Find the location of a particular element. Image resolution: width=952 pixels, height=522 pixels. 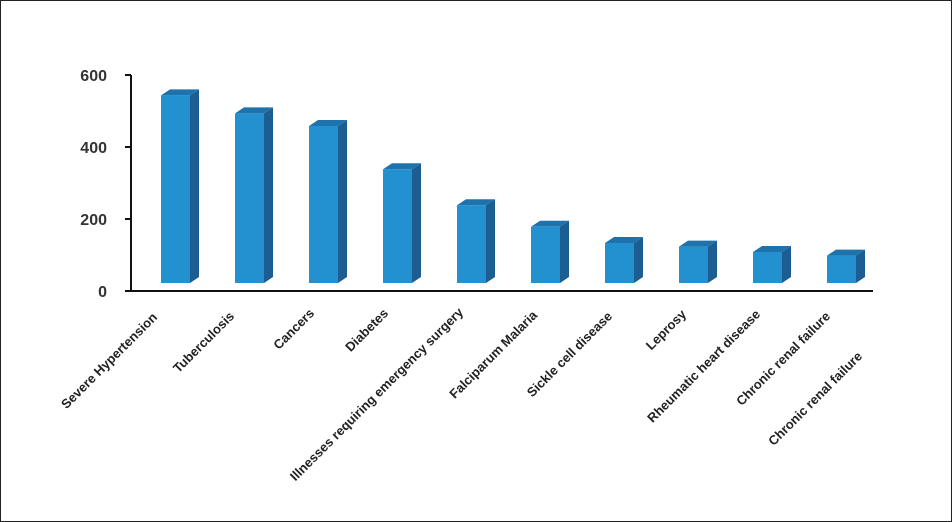

y-tick-label: 200 is located at coordinates (93, 220).